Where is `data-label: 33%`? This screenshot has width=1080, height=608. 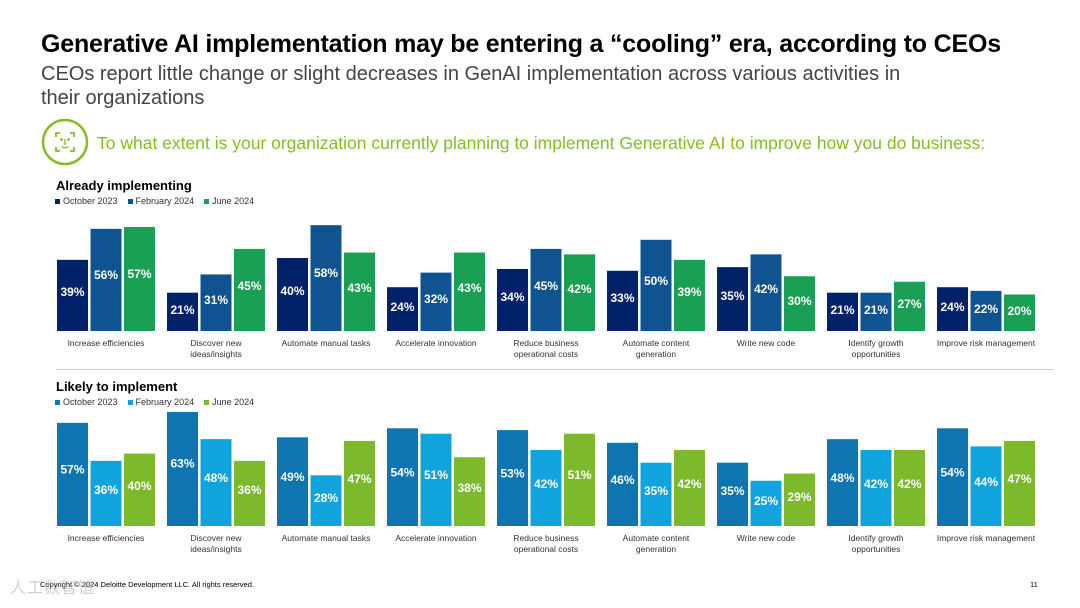
data-label: 33% is located at coordinates (622, 298).